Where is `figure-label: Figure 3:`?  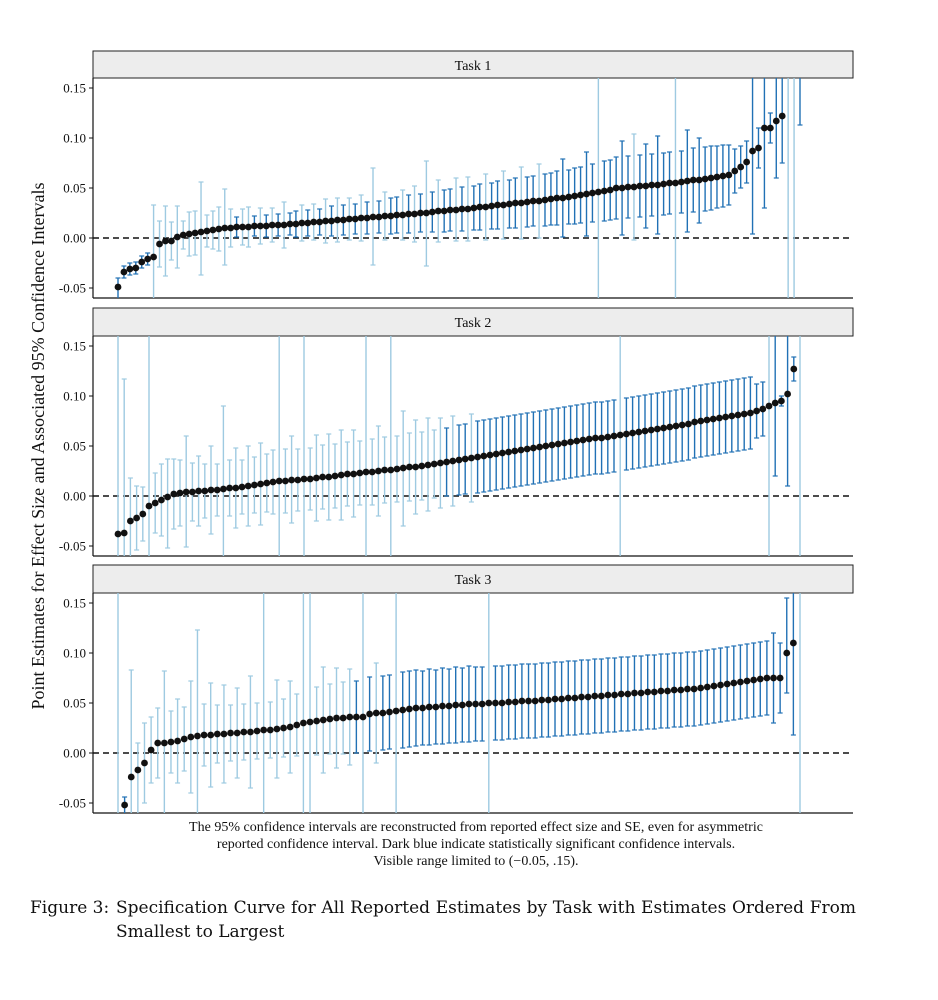
figure-label: Figure 3: is located at coordinates (70, 908).